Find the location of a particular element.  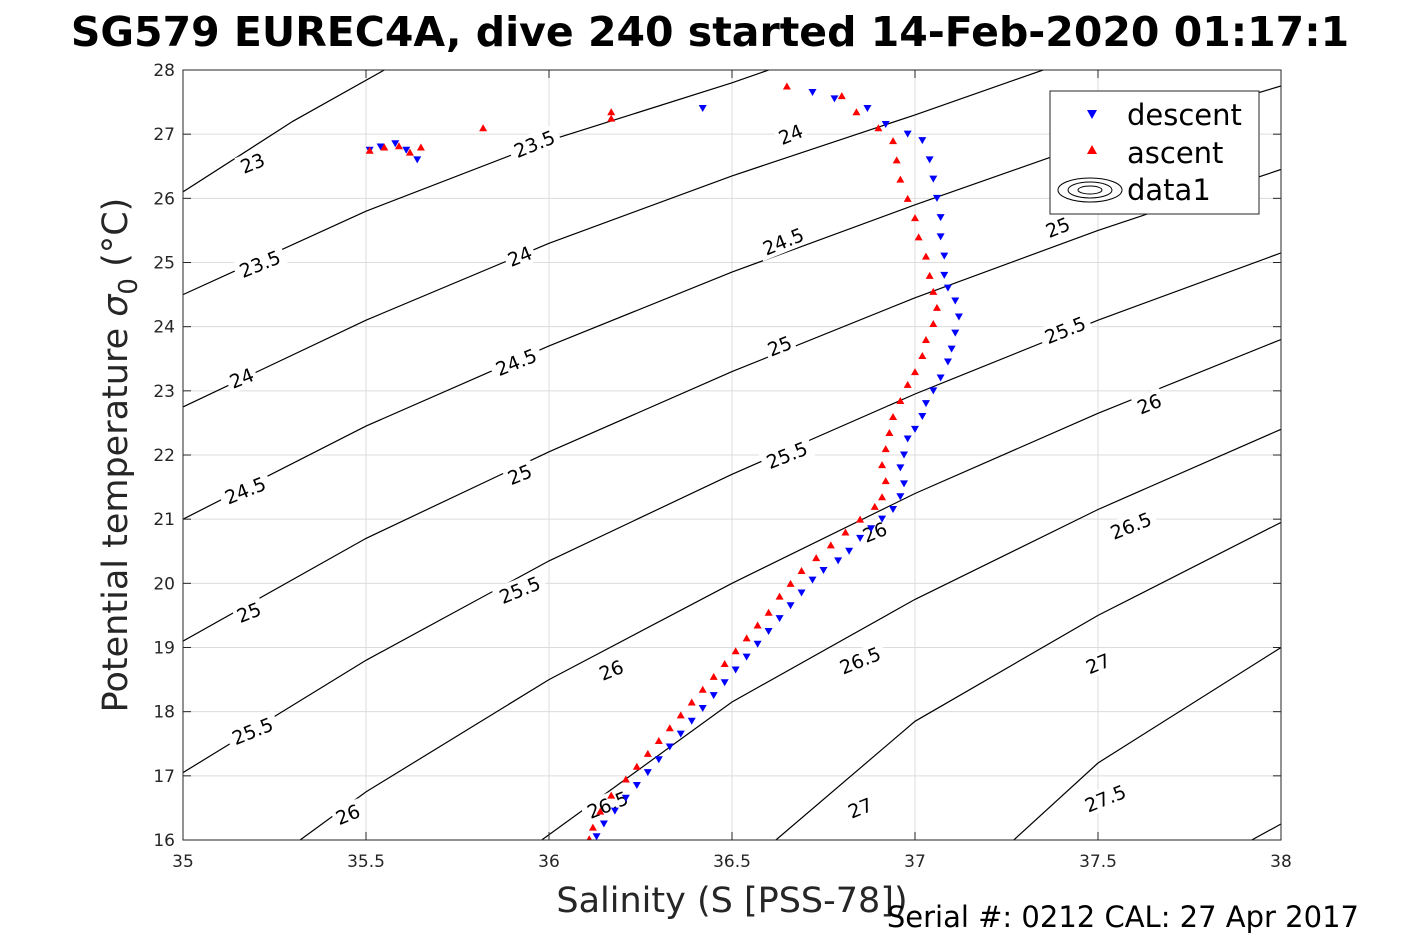

y-tick-label: 26 is located at coordinates (164, 199).